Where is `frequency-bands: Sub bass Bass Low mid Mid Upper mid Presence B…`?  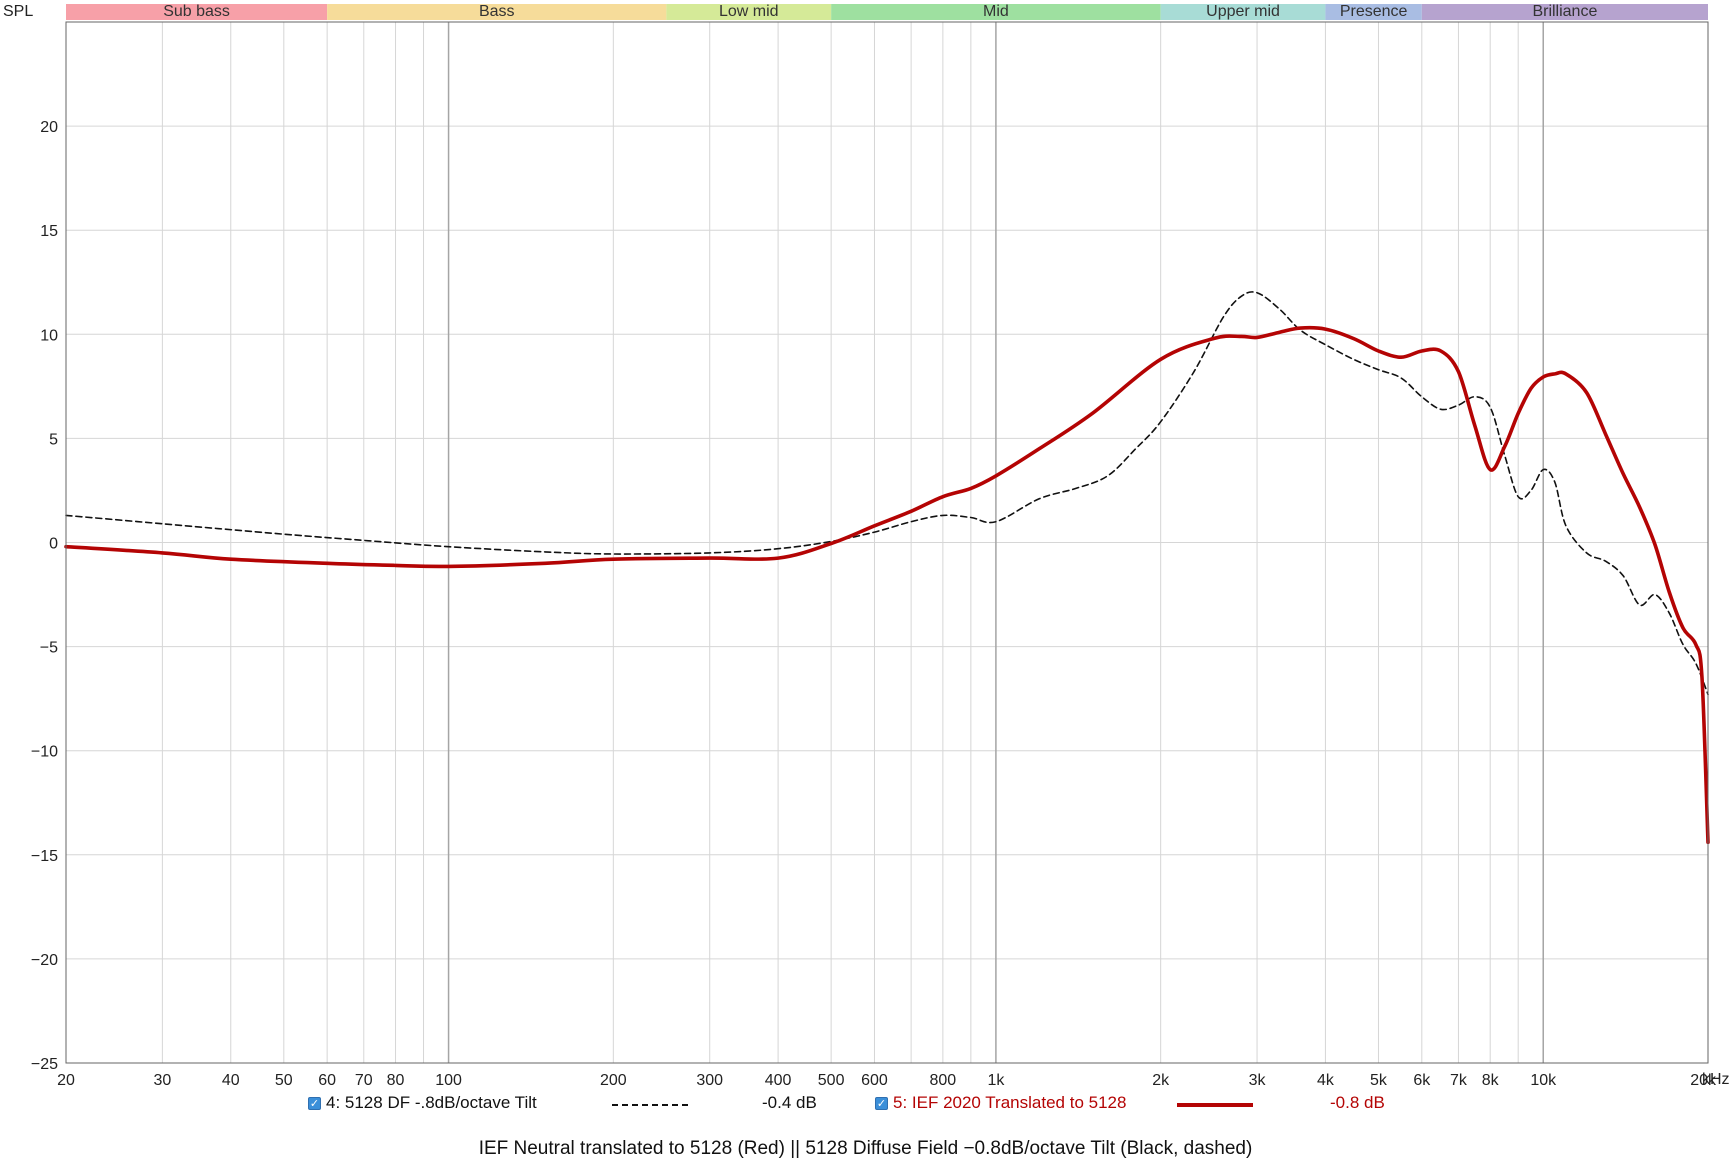
frequency-bands: Sub bass Bass Low mid Mid Upper mid Presence B… is located at coordinates (887, 11).